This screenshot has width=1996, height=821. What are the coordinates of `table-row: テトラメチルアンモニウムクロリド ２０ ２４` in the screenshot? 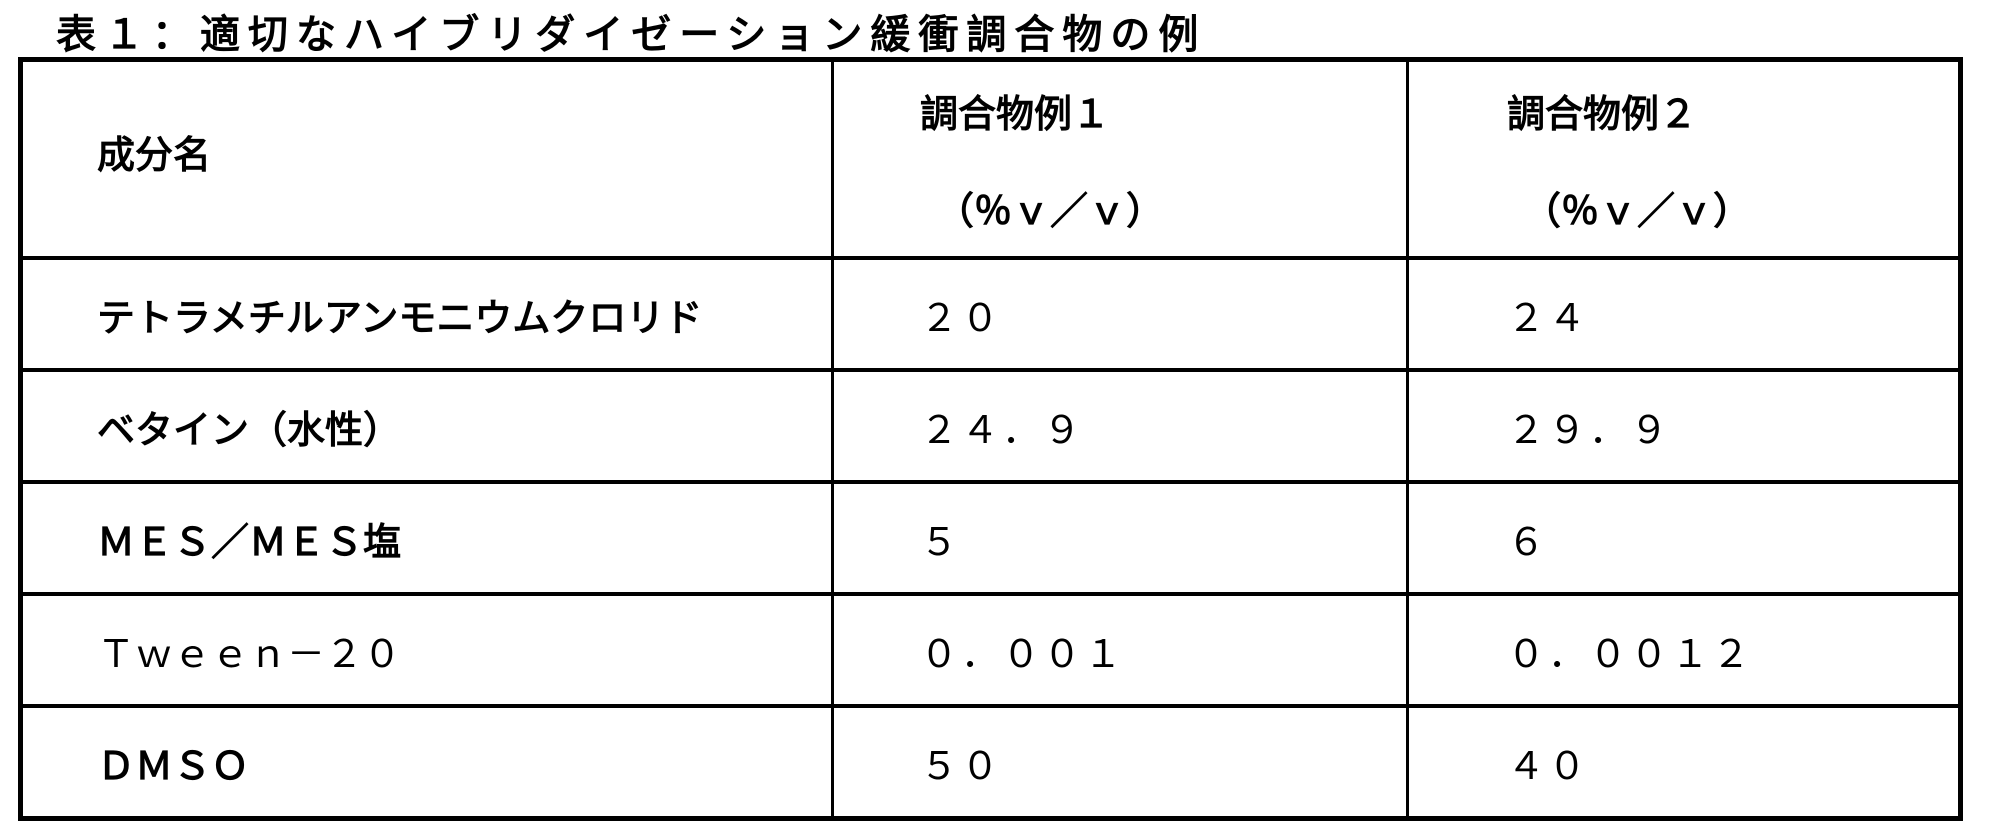 It's located at (990, 314).